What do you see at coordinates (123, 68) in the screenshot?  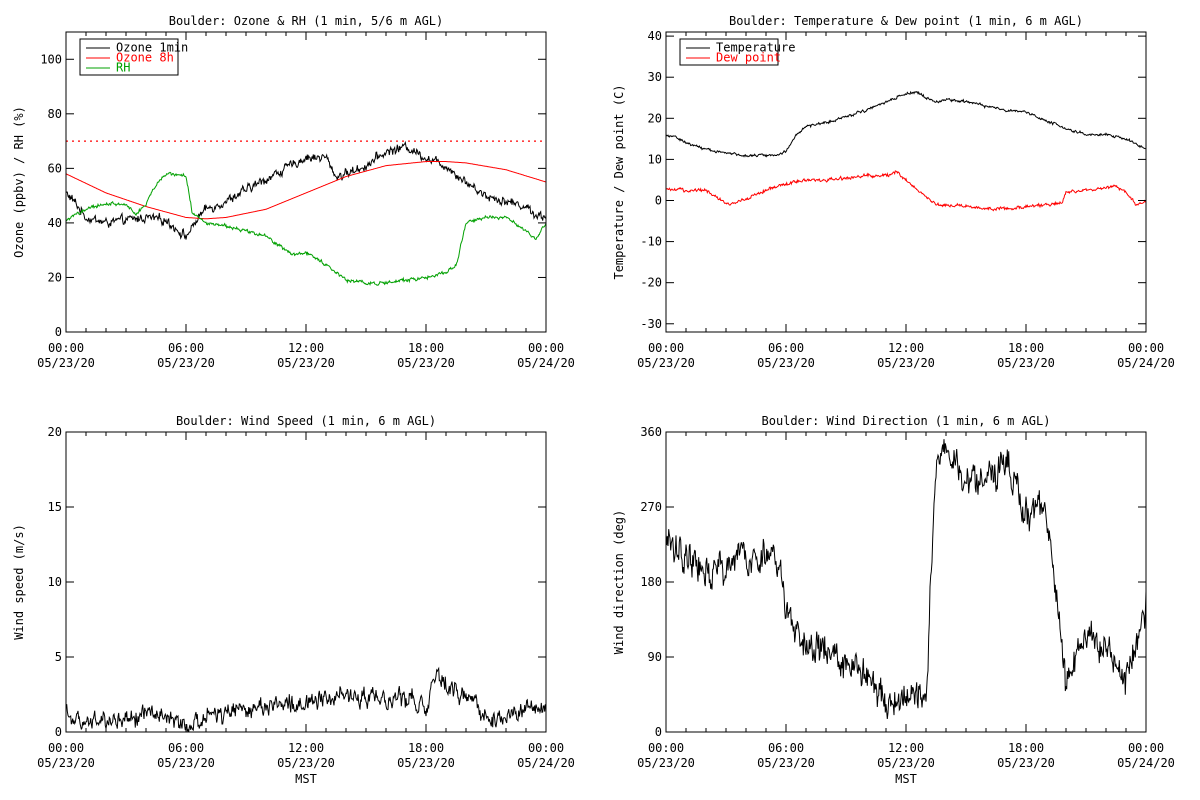 I see `legend-entry: RH` at bounding box center [123, 68].